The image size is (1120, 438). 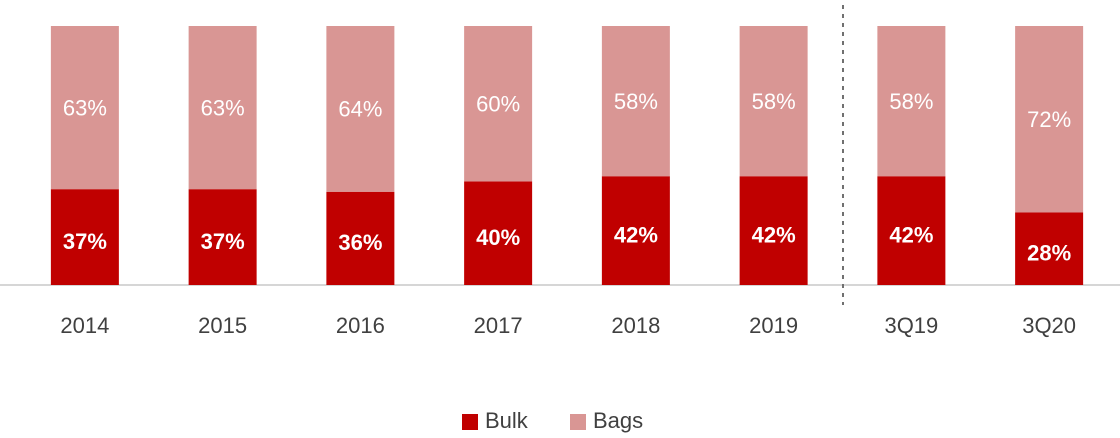 I want to click on x-tick-label: 3Q20, so click(x=1049, y=325).